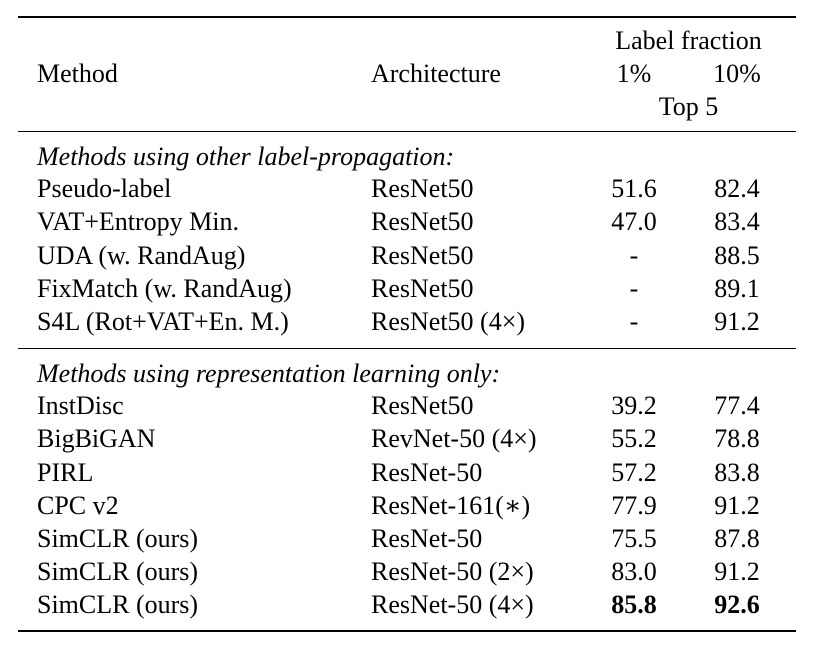 The height and width of the screenshot is (648, 814). I want to click on architecture-cell: ResNet-50 (4×), so click(452, 604).